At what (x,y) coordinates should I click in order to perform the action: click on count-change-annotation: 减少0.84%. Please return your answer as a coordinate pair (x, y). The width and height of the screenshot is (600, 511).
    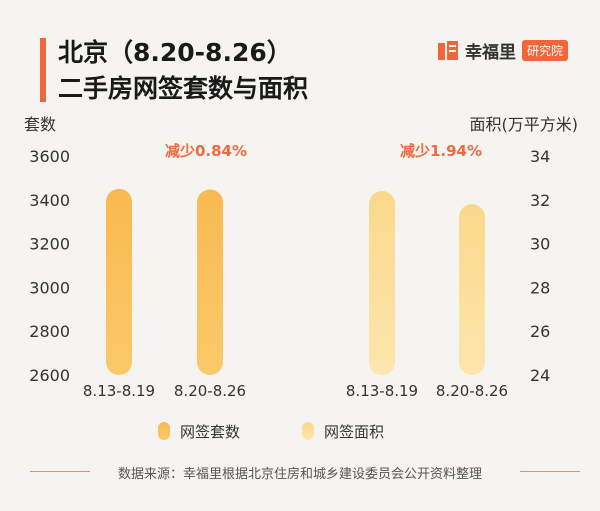
    Looking at the image, I should click on (206, 151).